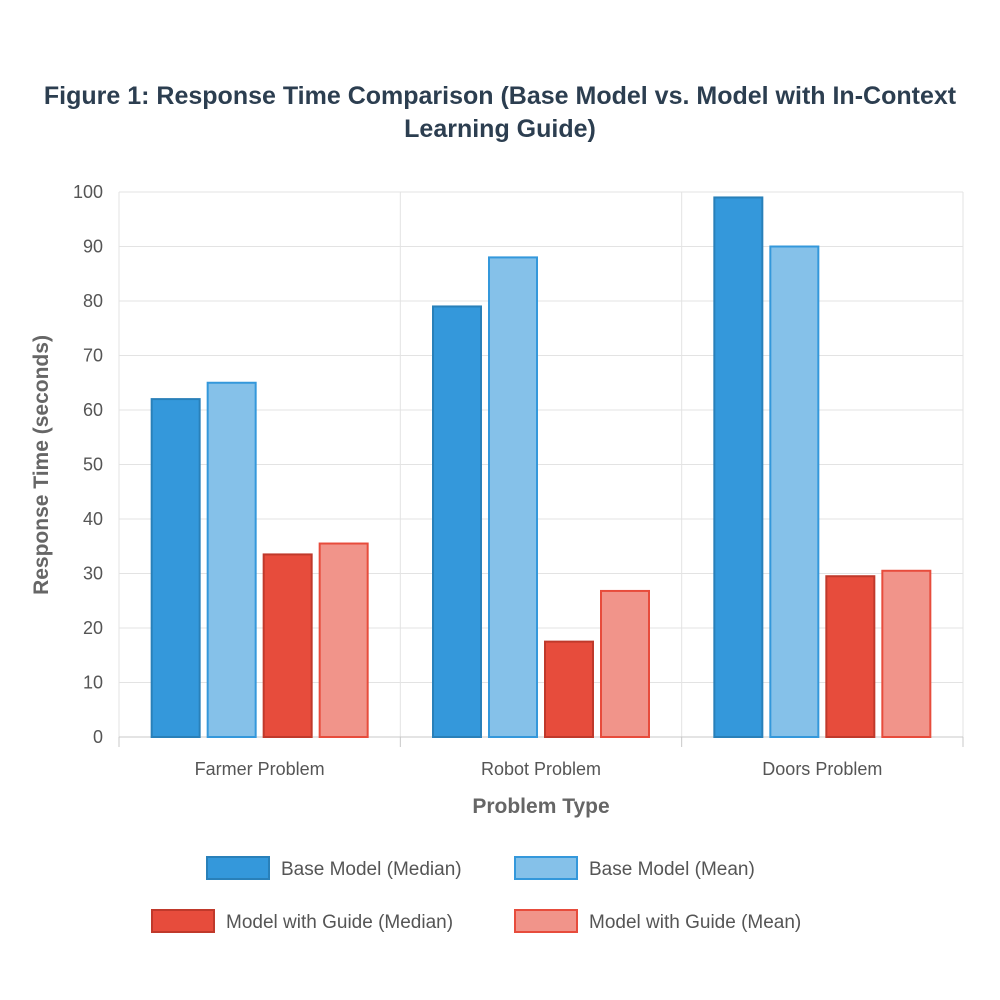  I want to click on y-tick-label: 40, so click(93, 519).